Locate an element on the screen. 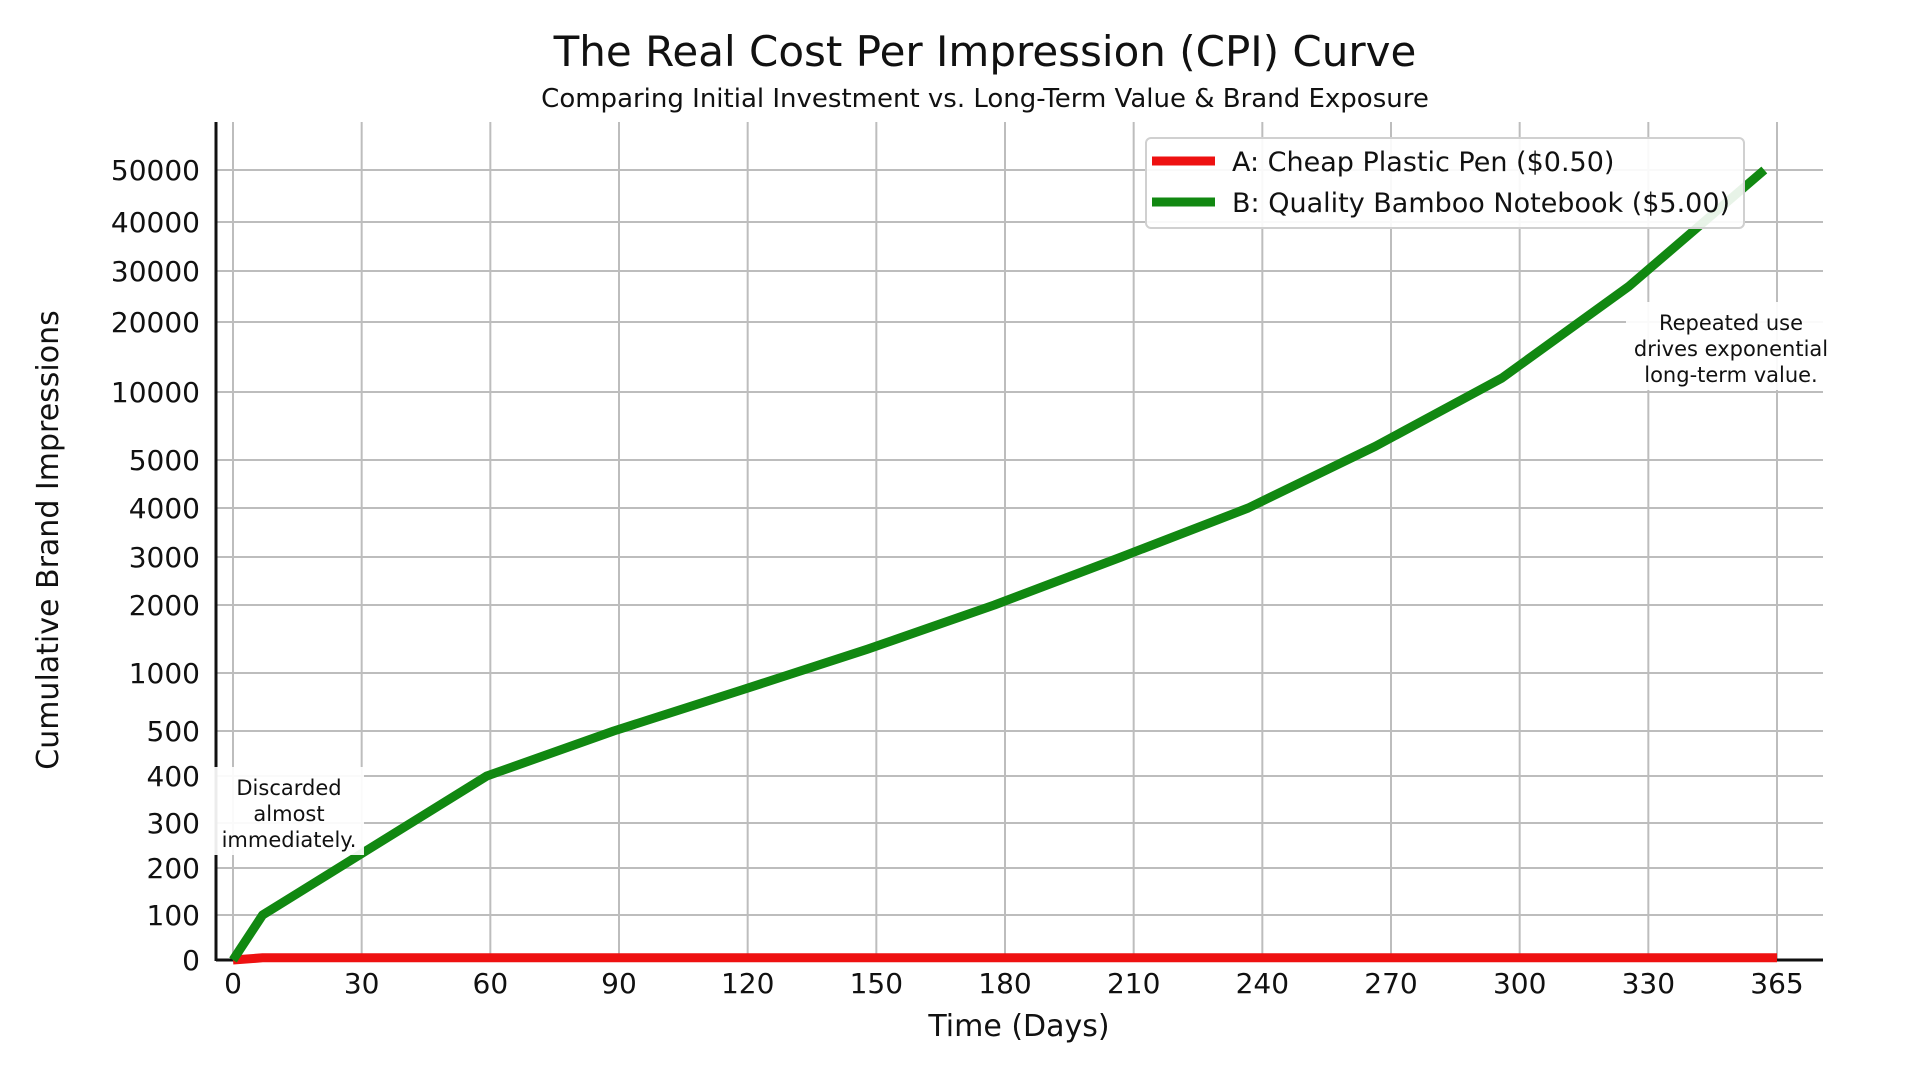 The image size is (1920, 1076). annotation-text: Discarded is located at coordinates (288, 788).